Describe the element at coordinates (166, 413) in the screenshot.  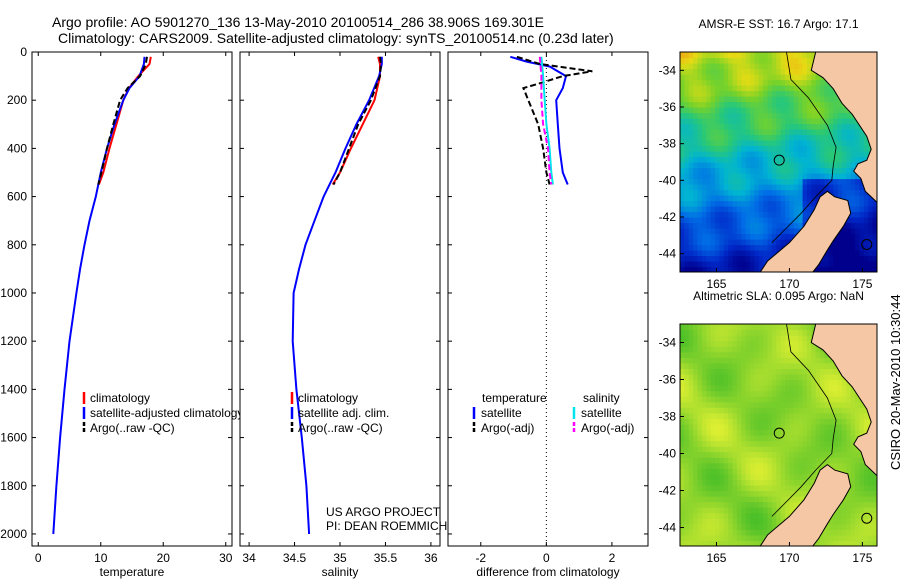
I see `legend-label: satellite-adjusted climatology` at that location.